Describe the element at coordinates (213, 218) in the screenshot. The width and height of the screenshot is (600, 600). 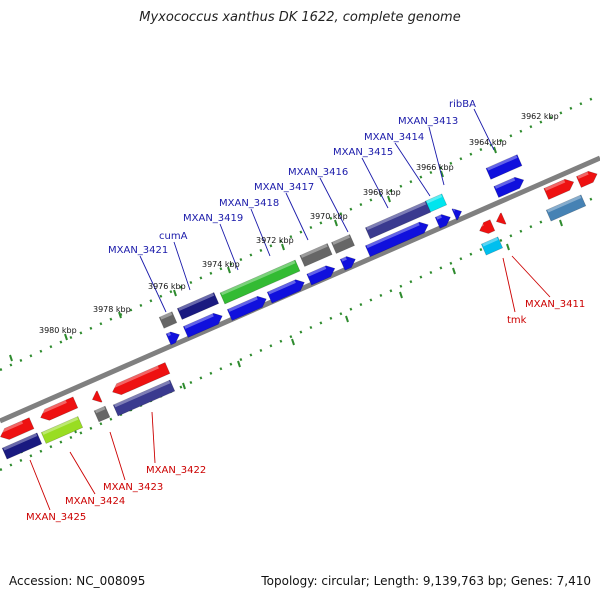
I see `gene-label: MXAN_3419` at that location.